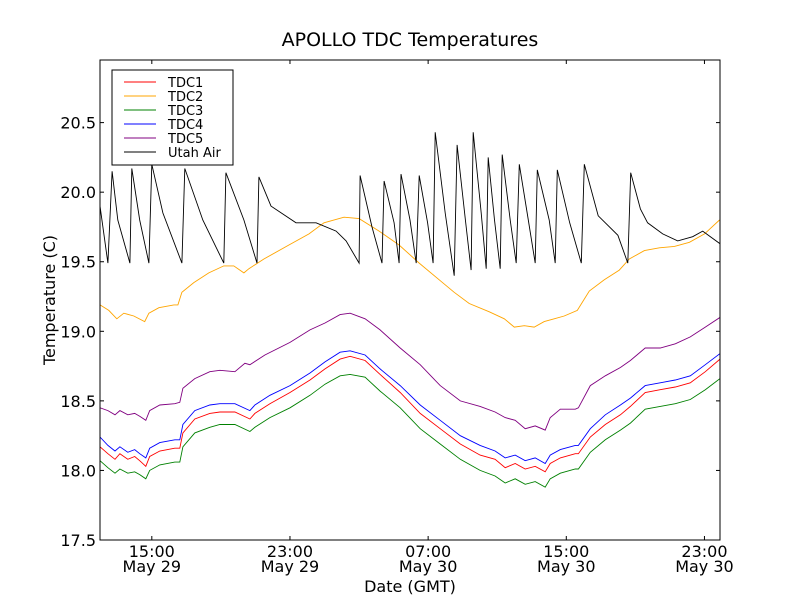 This screenshot has height=600, width=800. I want to click on y-tick-label: 20.5, so click(78, 123).